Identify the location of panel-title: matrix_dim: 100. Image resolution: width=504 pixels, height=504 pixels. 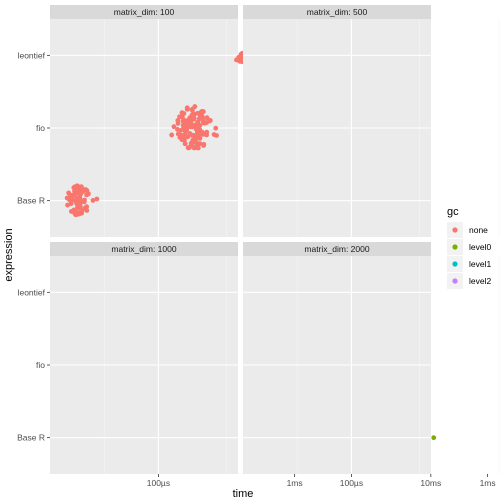
(144, 12).